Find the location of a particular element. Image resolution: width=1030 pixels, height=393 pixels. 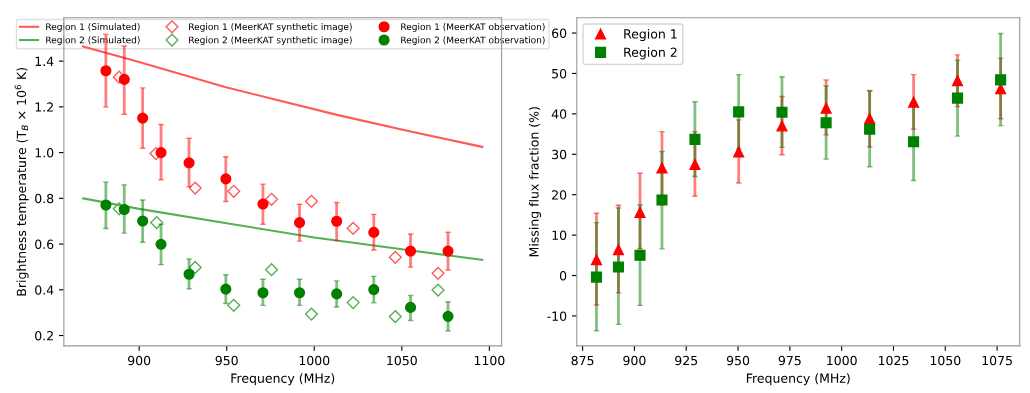

y-tick-label: 50 is located at coordinates (559, 73).